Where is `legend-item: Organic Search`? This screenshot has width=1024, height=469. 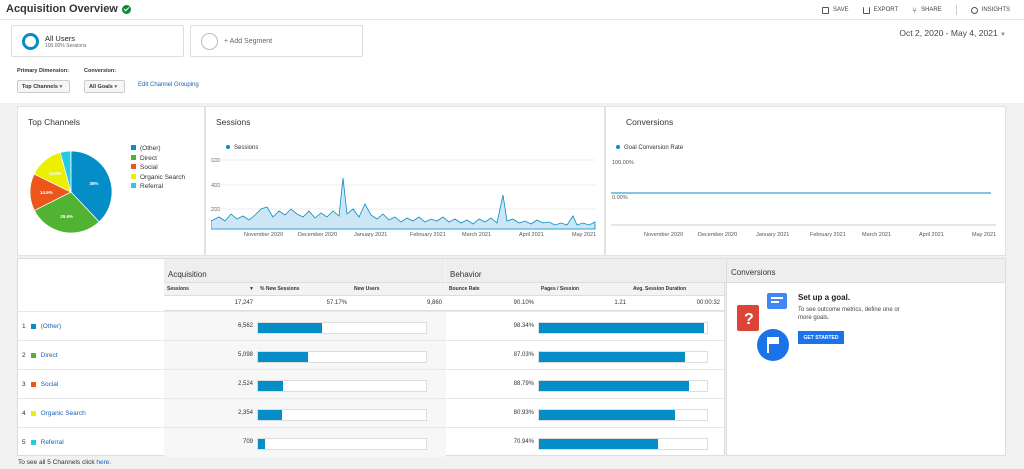
legend-item: Organic Search is located at coordinates (158, 178).